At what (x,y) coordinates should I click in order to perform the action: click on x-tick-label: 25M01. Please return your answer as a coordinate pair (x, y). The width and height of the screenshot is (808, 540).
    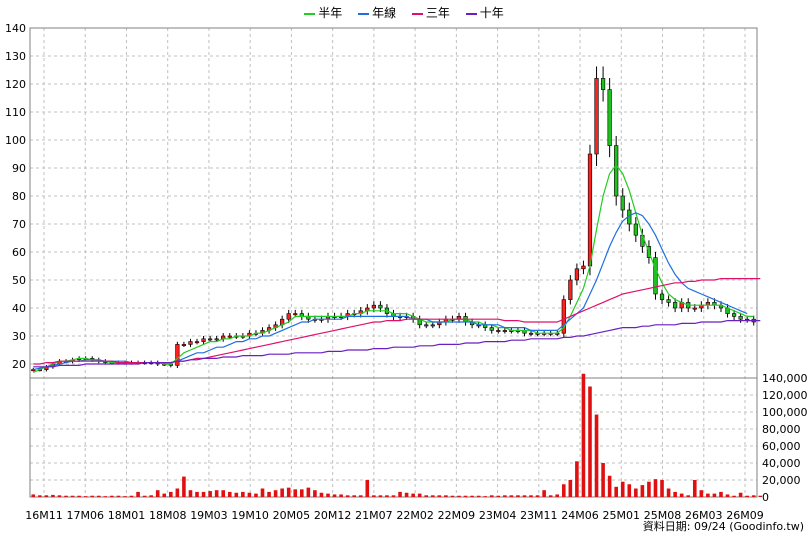
    Looking at the image, I should click on (622, 515).